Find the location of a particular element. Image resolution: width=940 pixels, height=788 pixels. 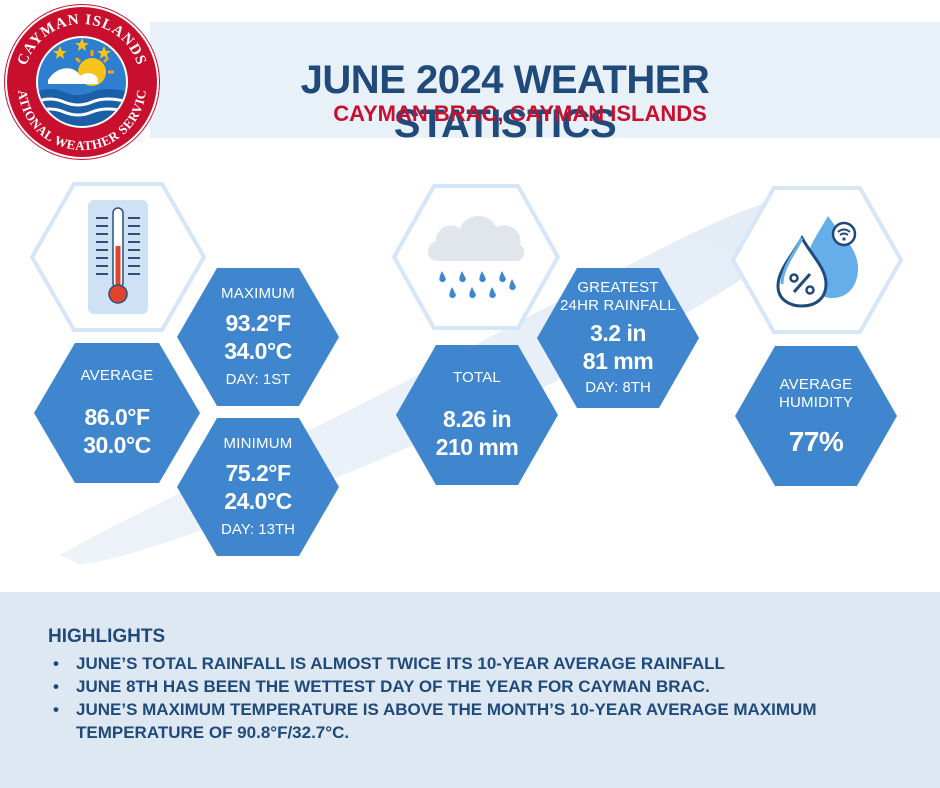

maximum-temp-day: DAY: 1ST is located at coordinates (258, 379).